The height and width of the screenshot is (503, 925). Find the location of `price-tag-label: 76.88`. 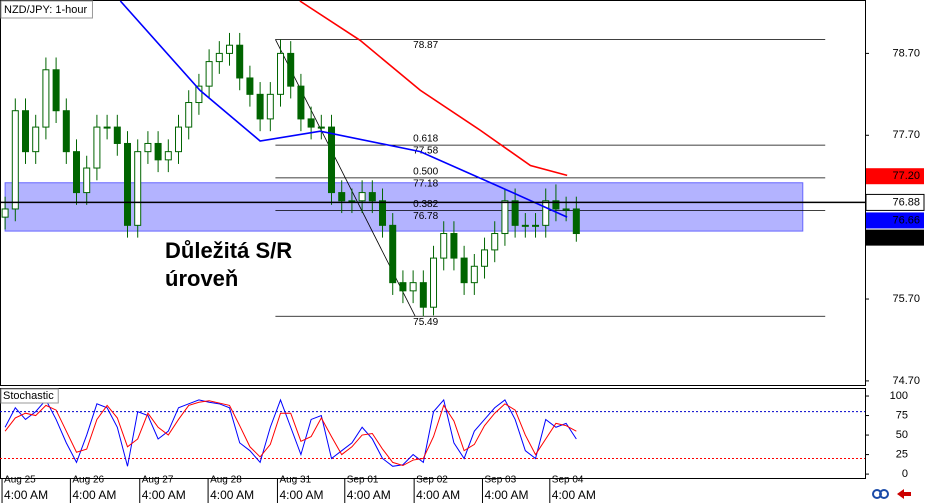

price-tag-label: 76.88 is located at coordinates (906, 202).